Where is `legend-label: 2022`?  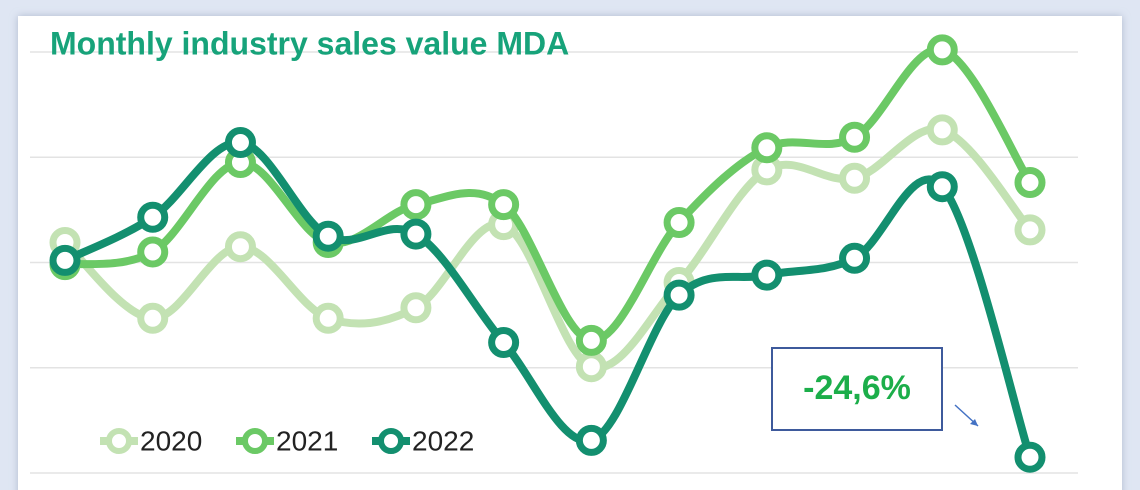 legend-label: 2022 is located at coordinates (443, 440).